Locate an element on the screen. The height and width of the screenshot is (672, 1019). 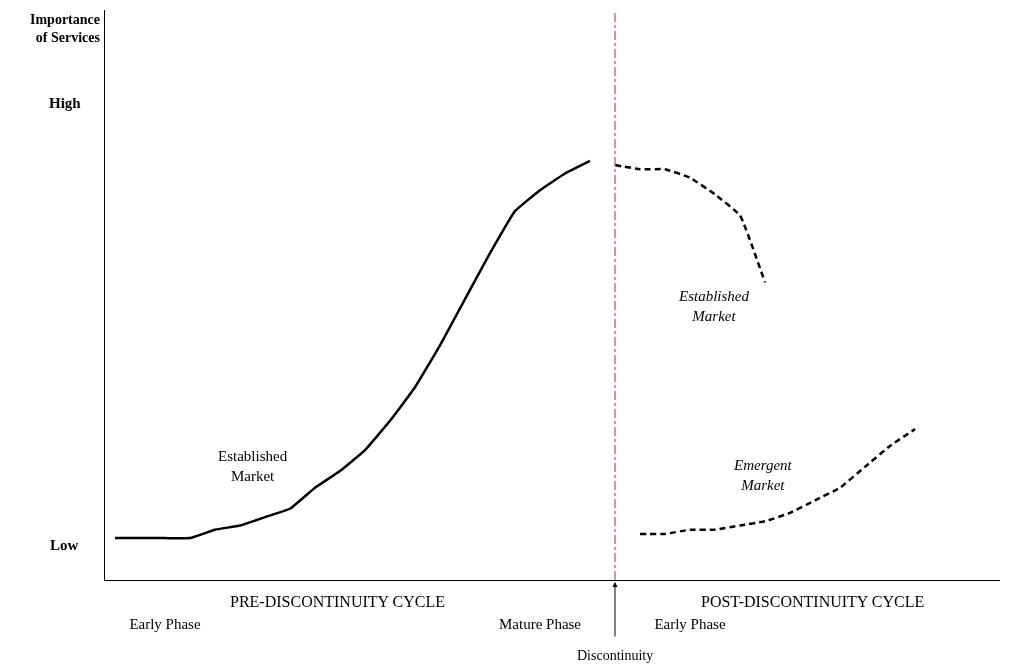
x-tick-label: Mature Phase is located at coordinates (540, 624).